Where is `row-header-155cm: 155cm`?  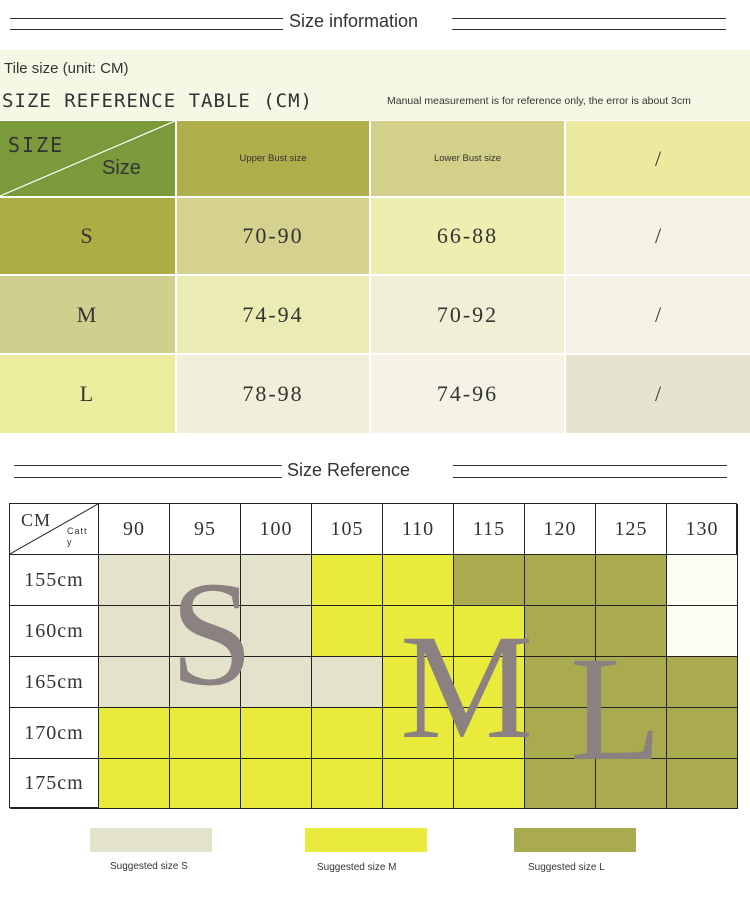 row-header-155cm: 155cm is located at coordinates (54, 580).